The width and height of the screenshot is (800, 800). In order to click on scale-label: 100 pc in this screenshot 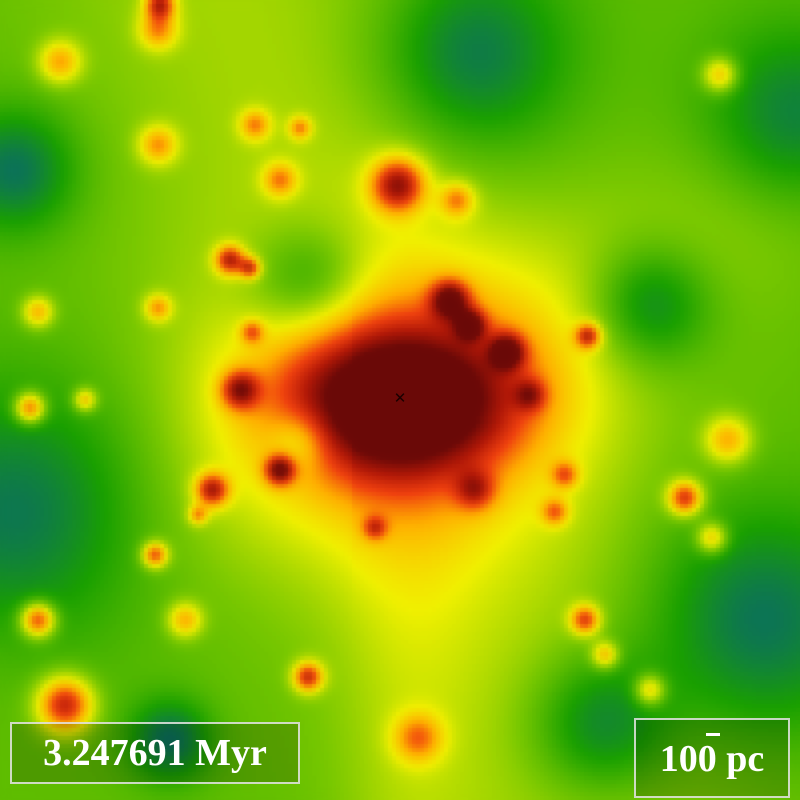, I will do `click(712, 758)`.